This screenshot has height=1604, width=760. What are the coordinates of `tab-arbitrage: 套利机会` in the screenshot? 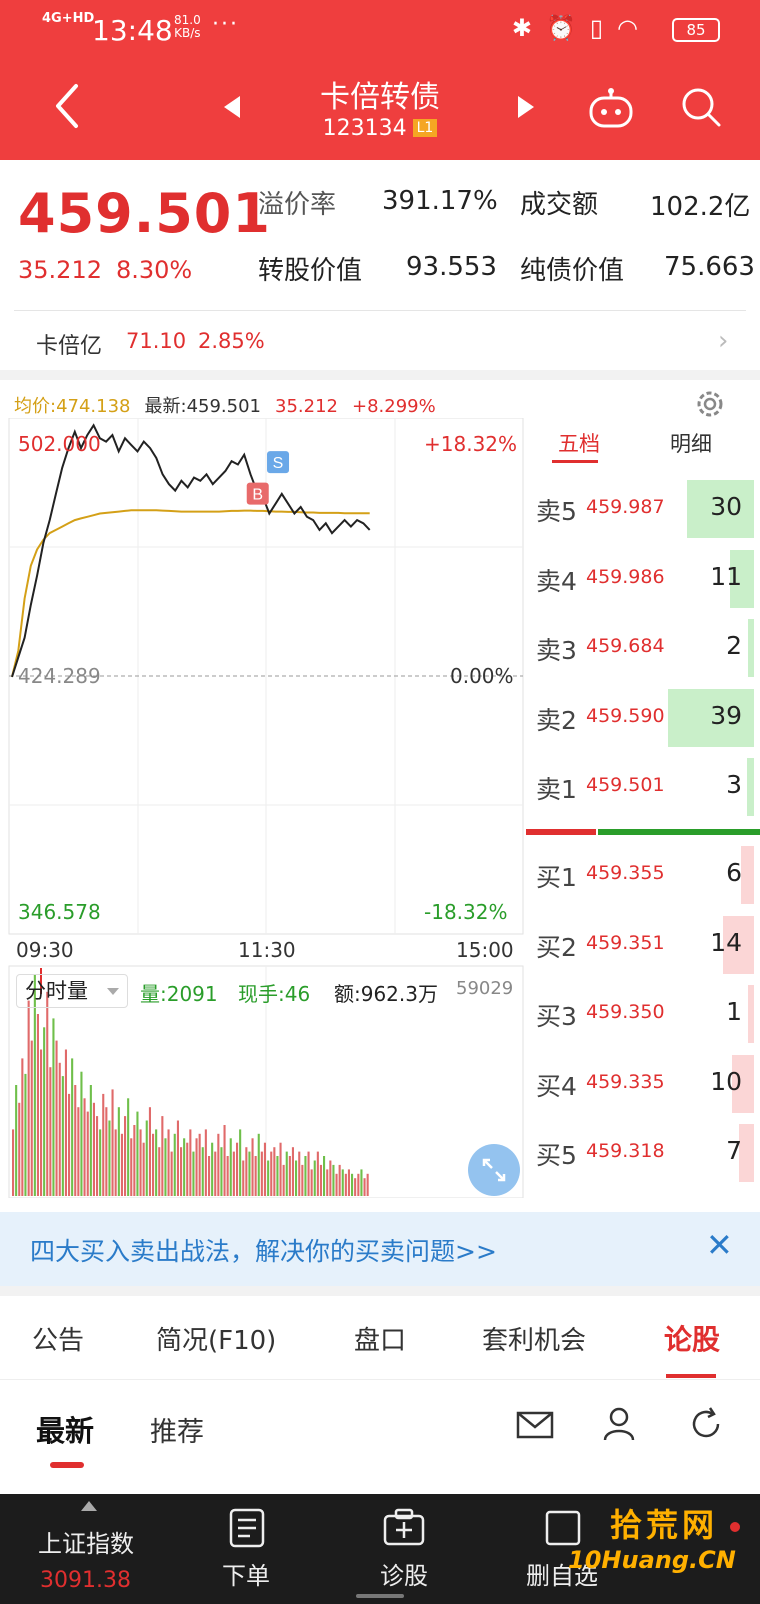 It's located at (534, 1341).